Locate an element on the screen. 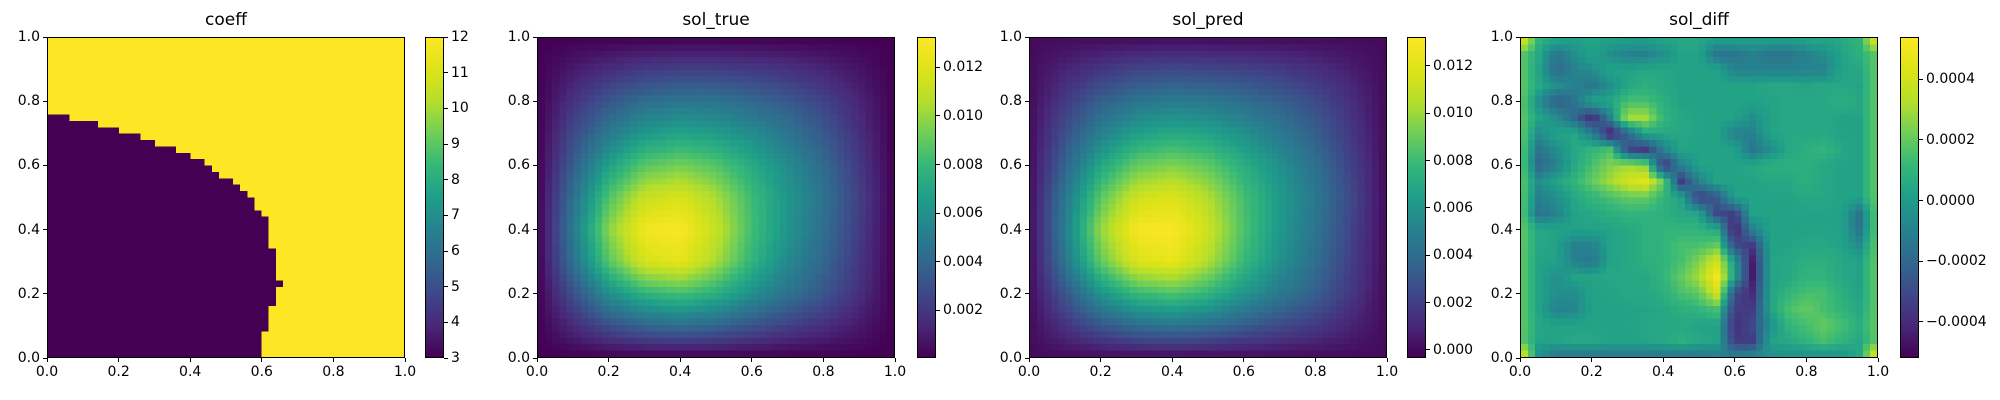 This screenshot has height=400, width=2000. colorbar-tick-label: 7 is located at coordinates (455, 215).